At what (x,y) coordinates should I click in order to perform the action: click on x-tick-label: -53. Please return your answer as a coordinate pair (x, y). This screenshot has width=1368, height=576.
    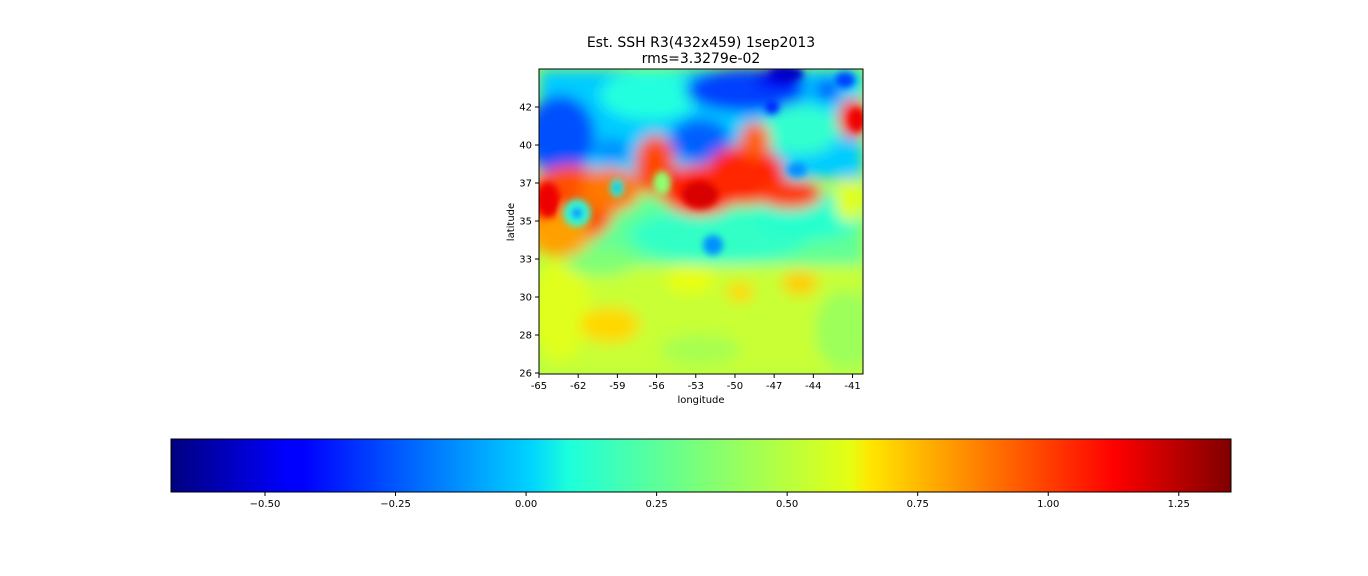
    Looking at the image, I should click on (696, 386).